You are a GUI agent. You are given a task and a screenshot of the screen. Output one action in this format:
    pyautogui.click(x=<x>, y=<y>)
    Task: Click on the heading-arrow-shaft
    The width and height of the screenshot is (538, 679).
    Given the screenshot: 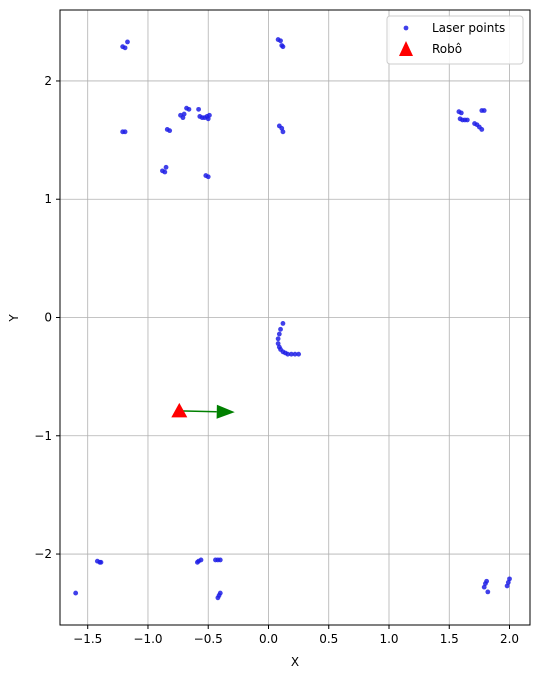 What is the action you would take?
    pyautogui.click(x=198, y=411)
    